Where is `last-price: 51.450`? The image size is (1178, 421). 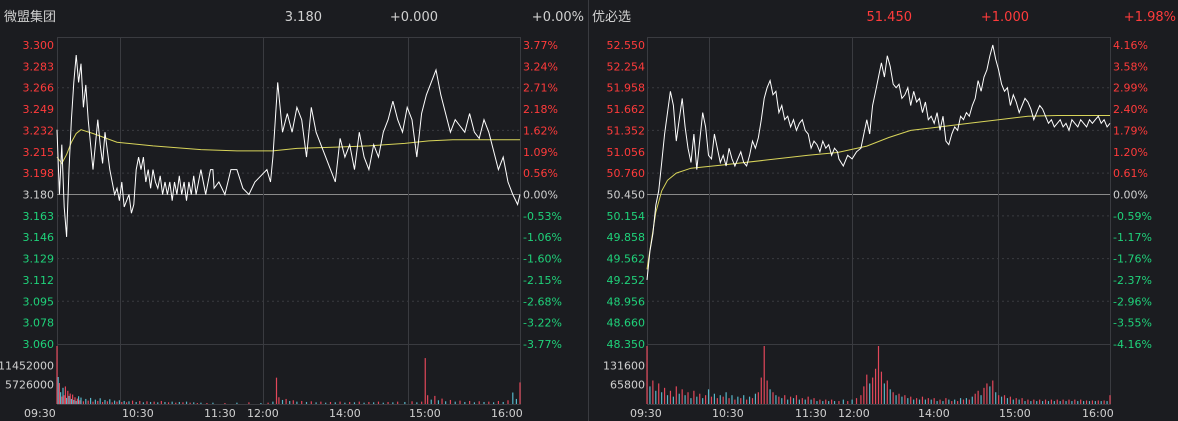
last-price: 51.450 is located at coordinates (890, 17).